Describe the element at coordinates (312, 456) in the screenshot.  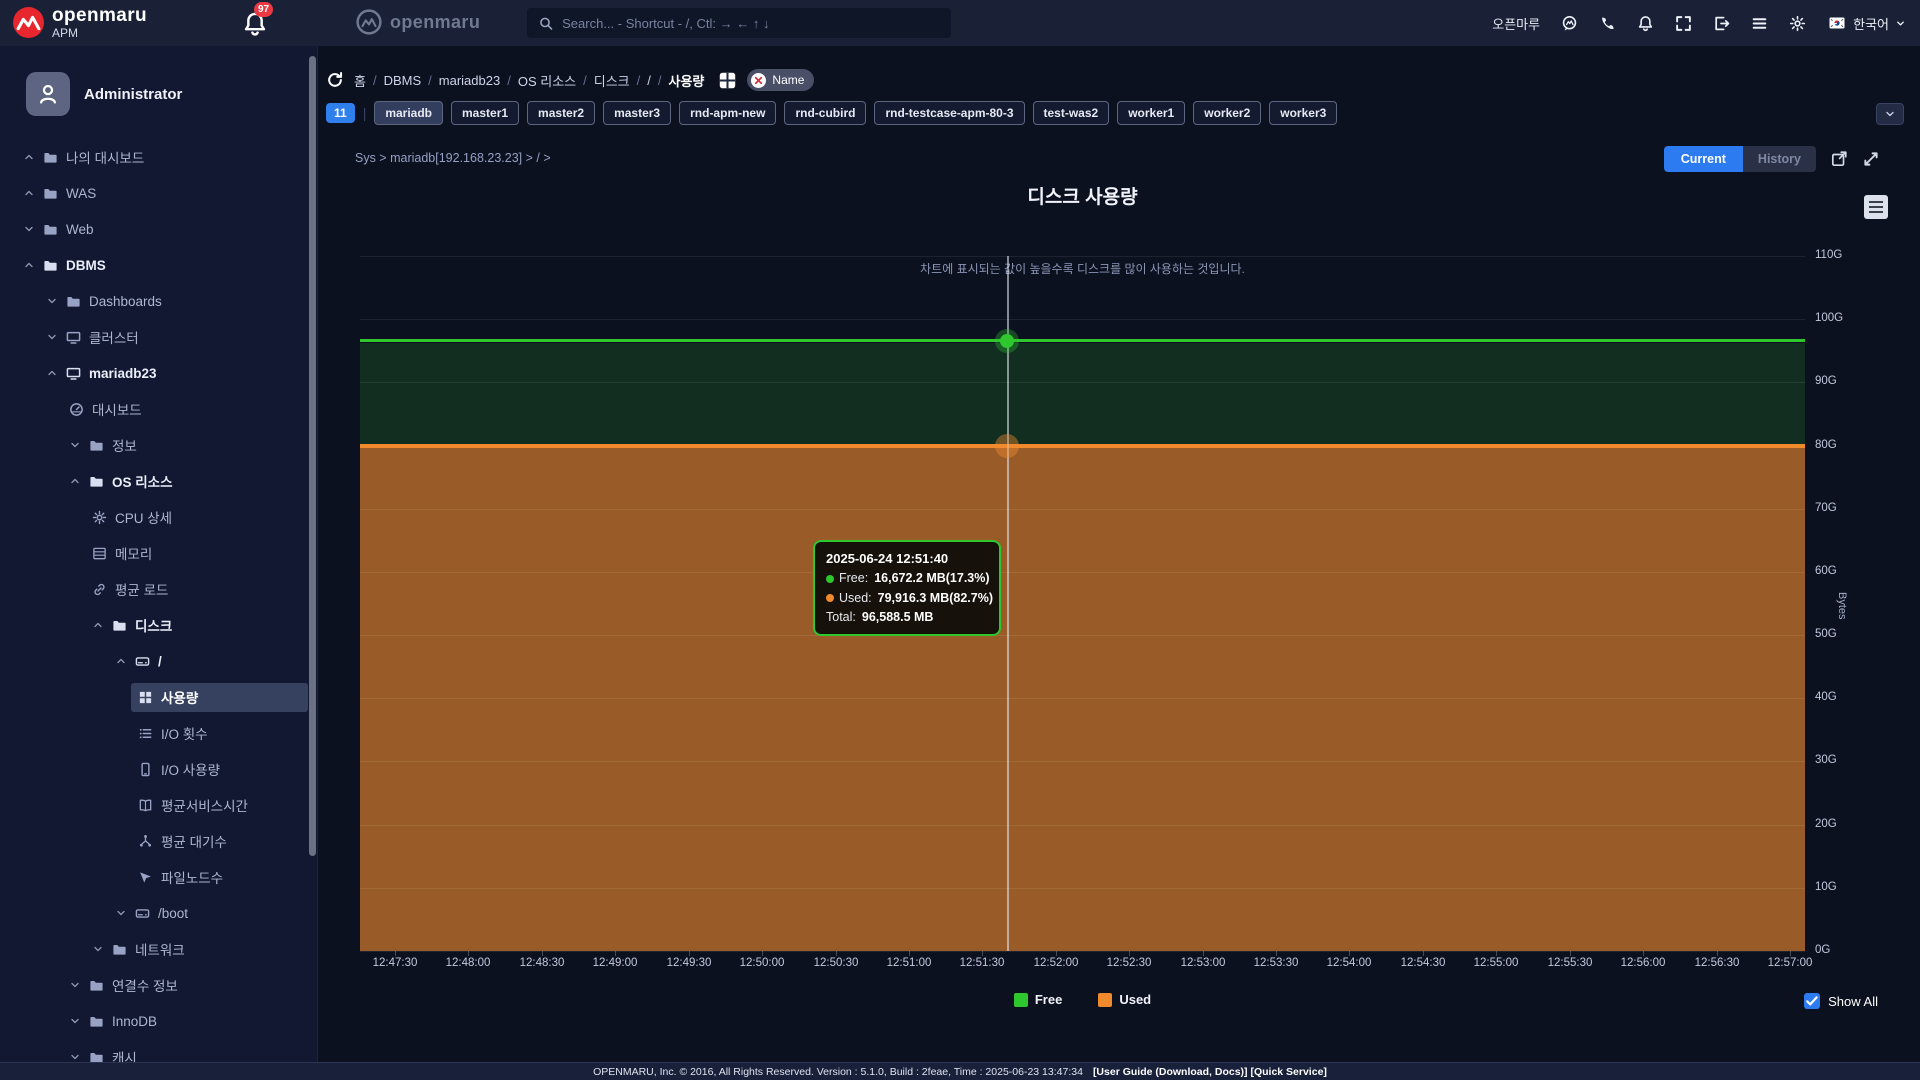
I see `sidebar-scrollbar` at that location.